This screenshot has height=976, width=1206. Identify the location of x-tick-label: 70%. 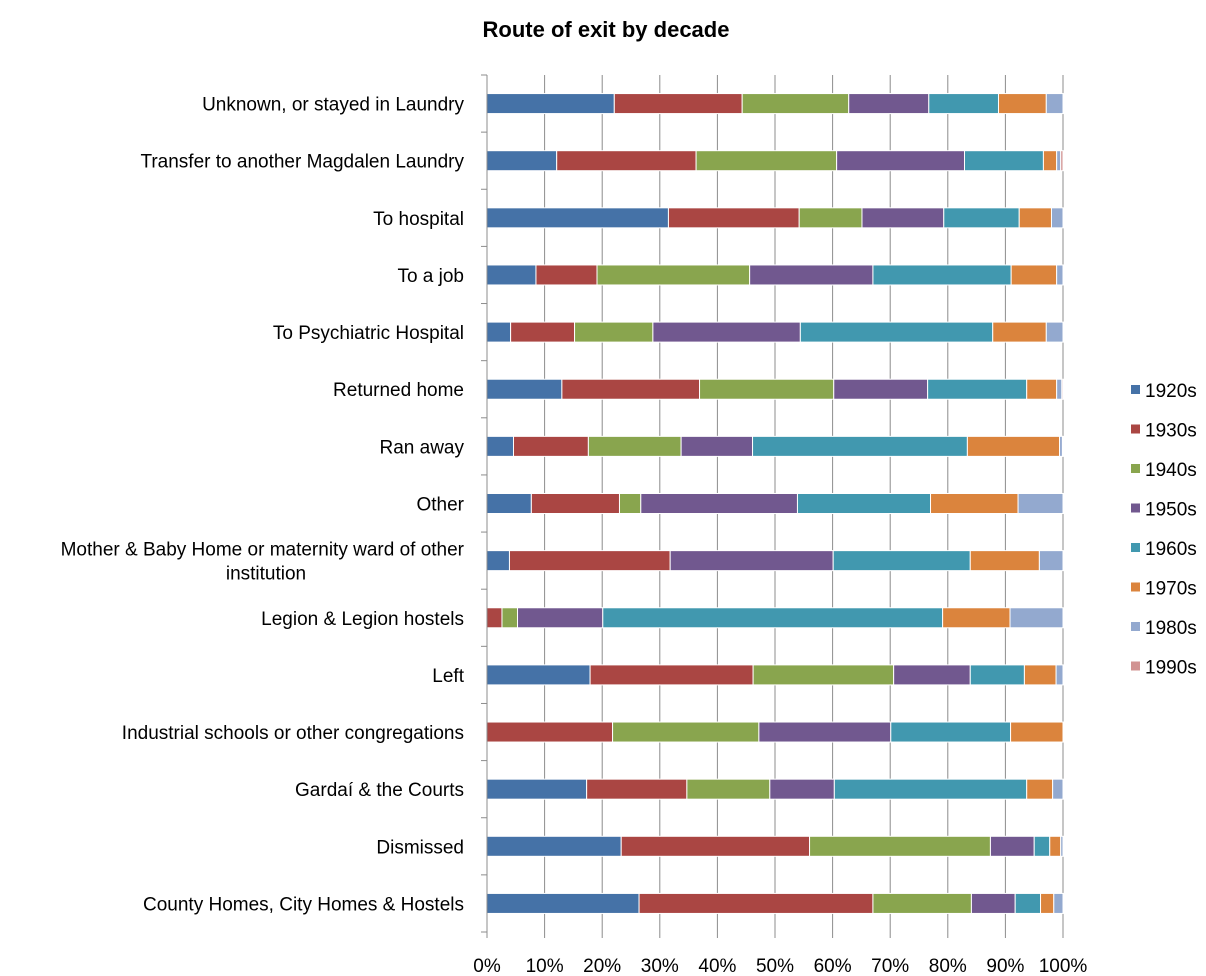
(890, 966).